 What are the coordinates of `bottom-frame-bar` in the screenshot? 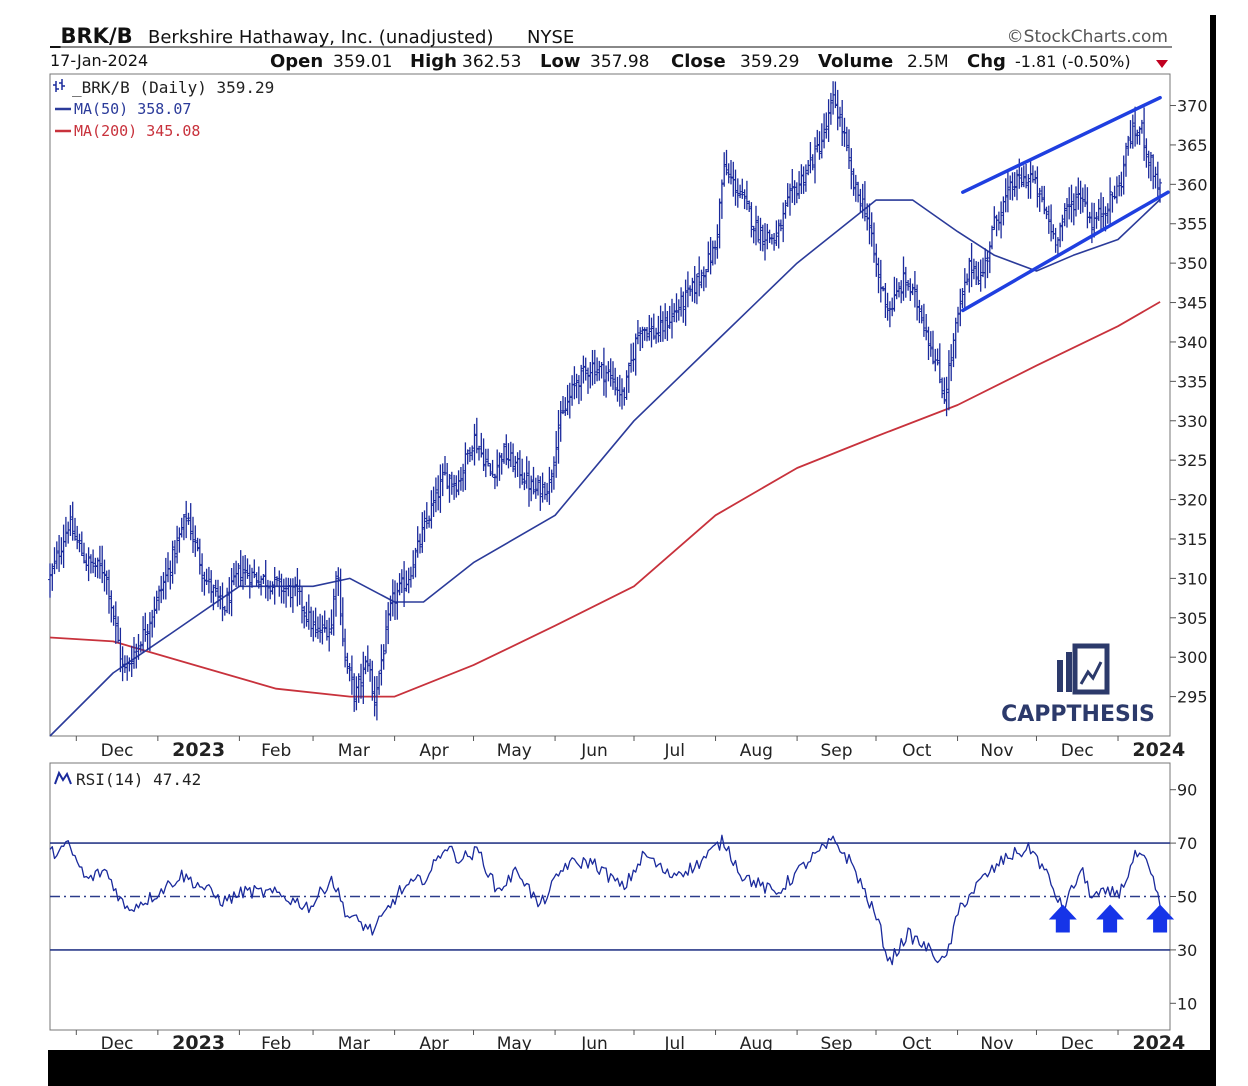 It's located at (632, 1068).